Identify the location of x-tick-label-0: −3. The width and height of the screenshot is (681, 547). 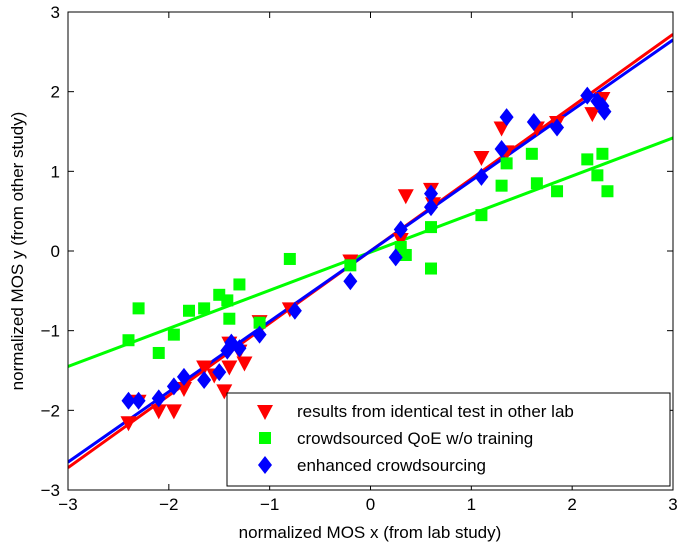
(67, 504).